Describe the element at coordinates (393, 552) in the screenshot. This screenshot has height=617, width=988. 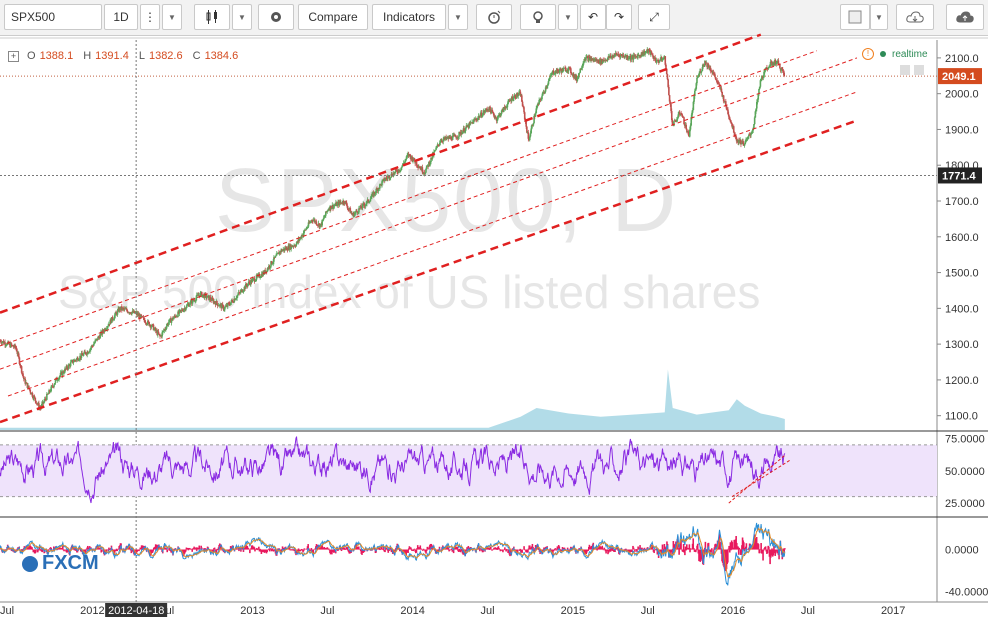
I see `macd-signal-line` at that location.